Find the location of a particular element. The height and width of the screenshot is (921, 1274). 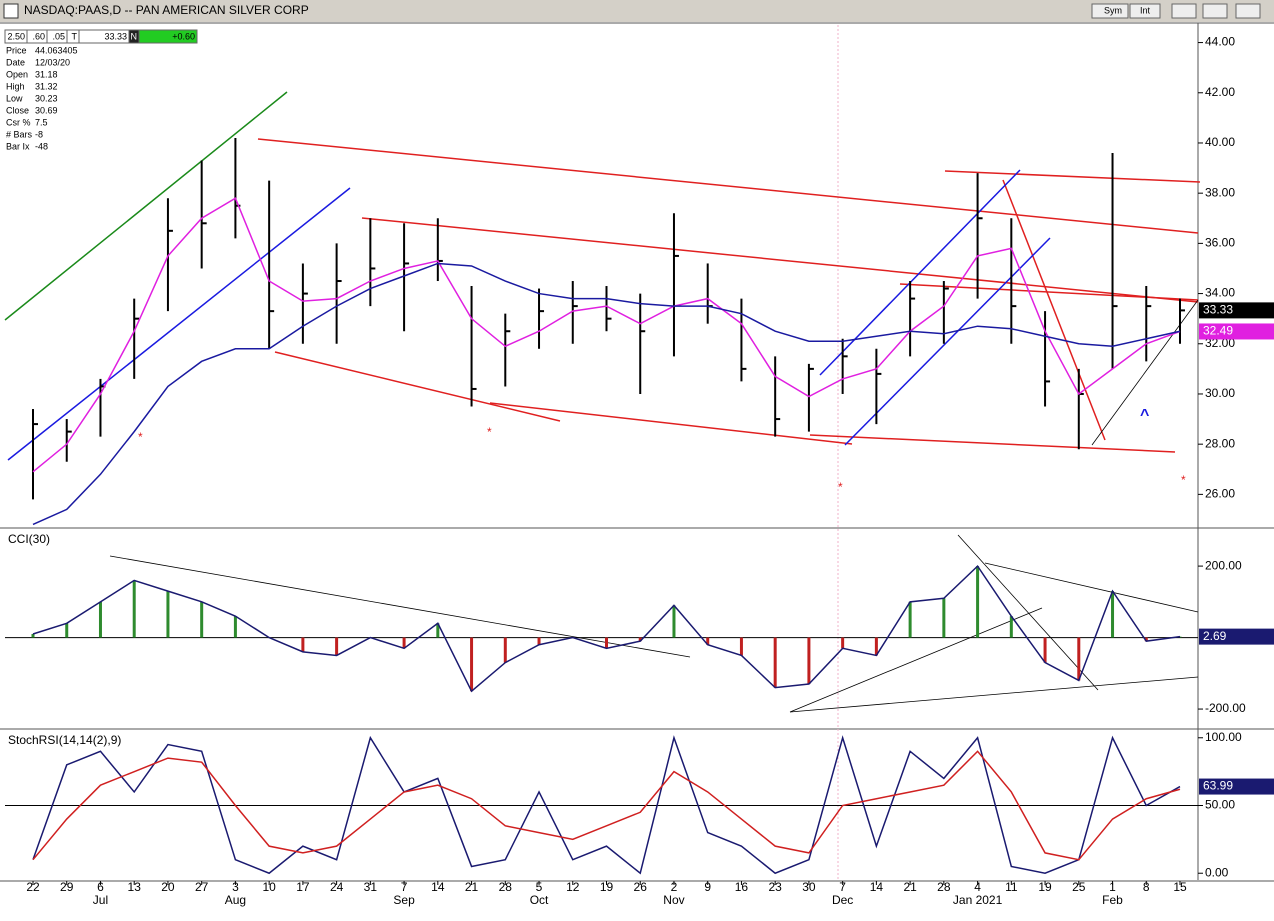

x-tick-label: 10 is located at coordinates (269, 887).